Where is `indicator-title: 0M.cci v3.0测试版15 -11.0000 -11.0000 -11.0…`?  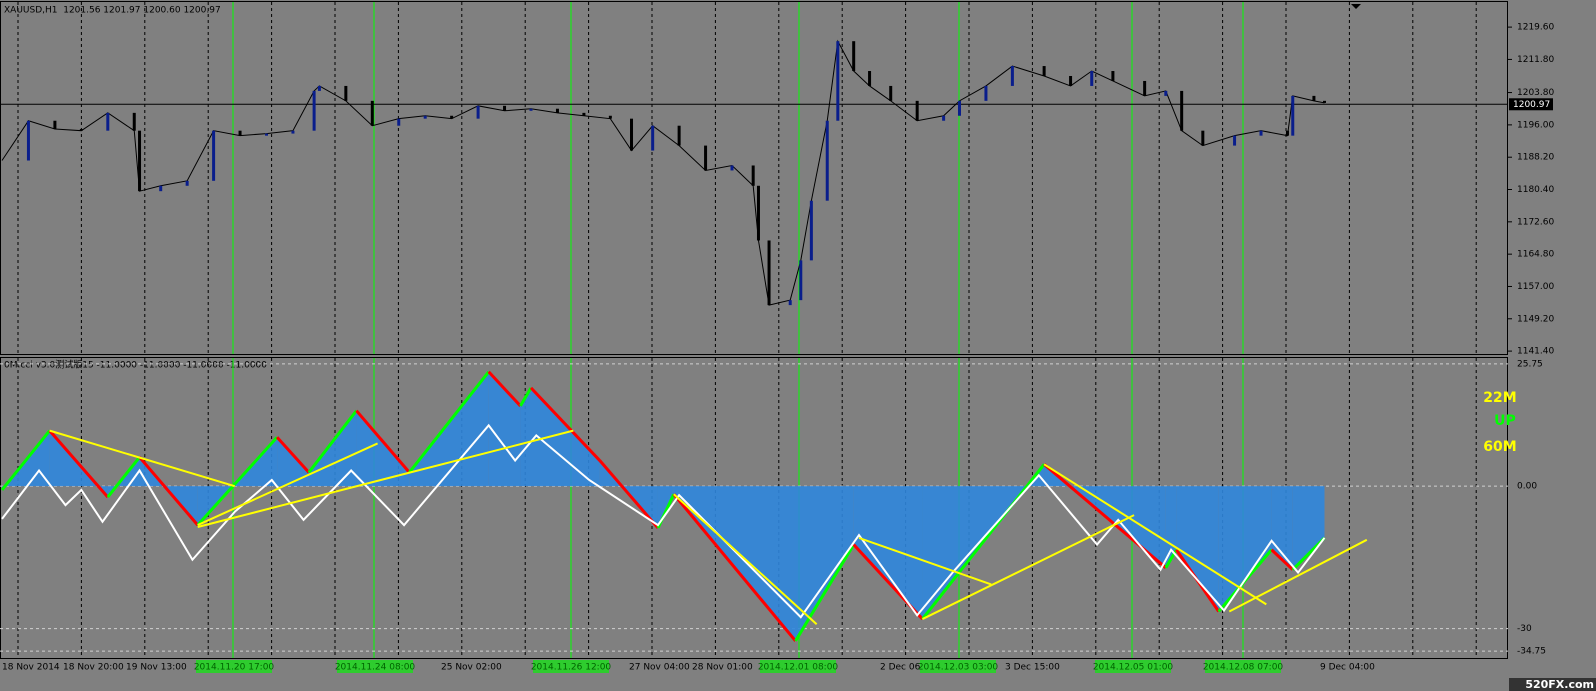
indicator-title: 0M.cci v3.0测试版15 -11.0000 -11.0000 -11.0… is located at coordinates (135, 365).